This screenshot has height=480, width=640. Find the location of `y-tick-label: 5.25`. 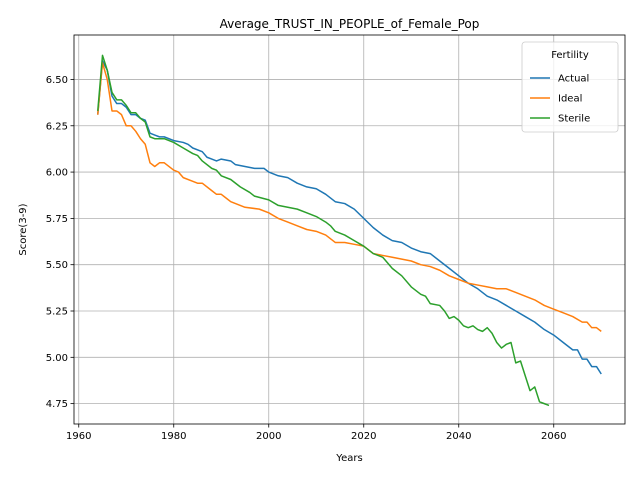

y-tick-label: 5.25 is located at coordinates (57, 312).